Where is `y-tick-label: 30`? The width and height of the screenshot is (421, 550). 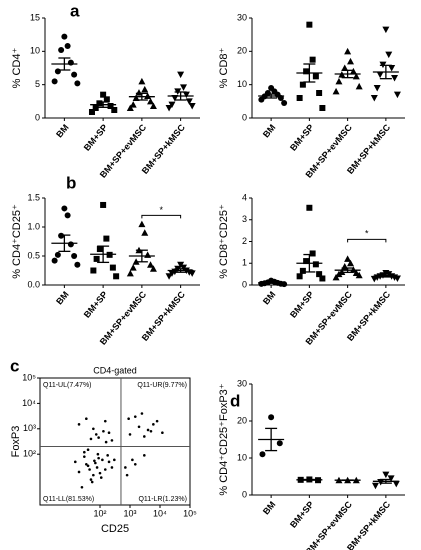
y-tick-label: 30 is located at coordinates (242, 17).